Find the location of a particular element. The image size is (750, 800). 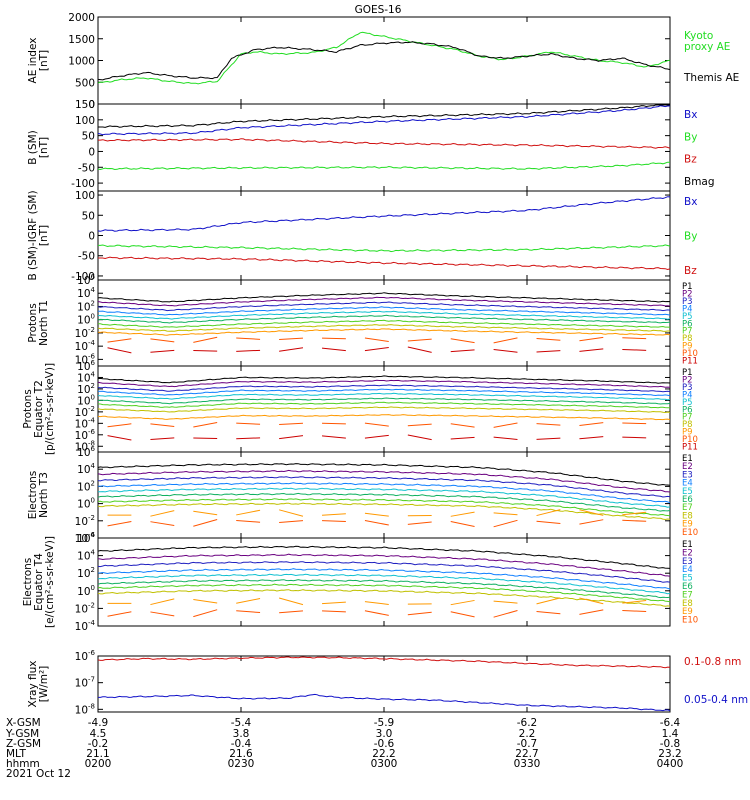

y-tick-label: 0 is located at coordinates (91, 152).